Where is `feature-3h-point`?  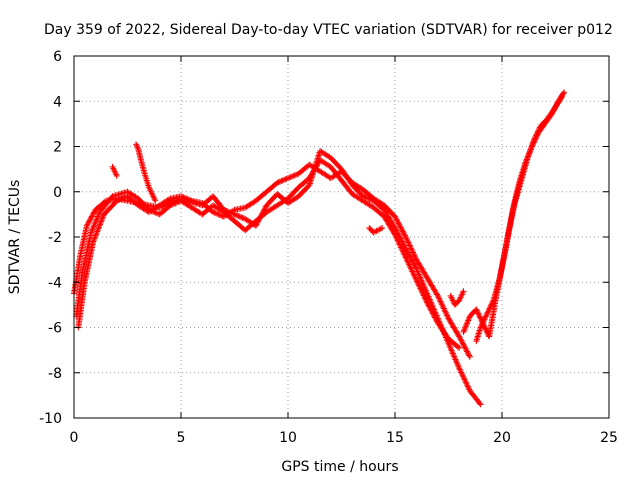
feature-3h-point is located at coordinates (155, 200).